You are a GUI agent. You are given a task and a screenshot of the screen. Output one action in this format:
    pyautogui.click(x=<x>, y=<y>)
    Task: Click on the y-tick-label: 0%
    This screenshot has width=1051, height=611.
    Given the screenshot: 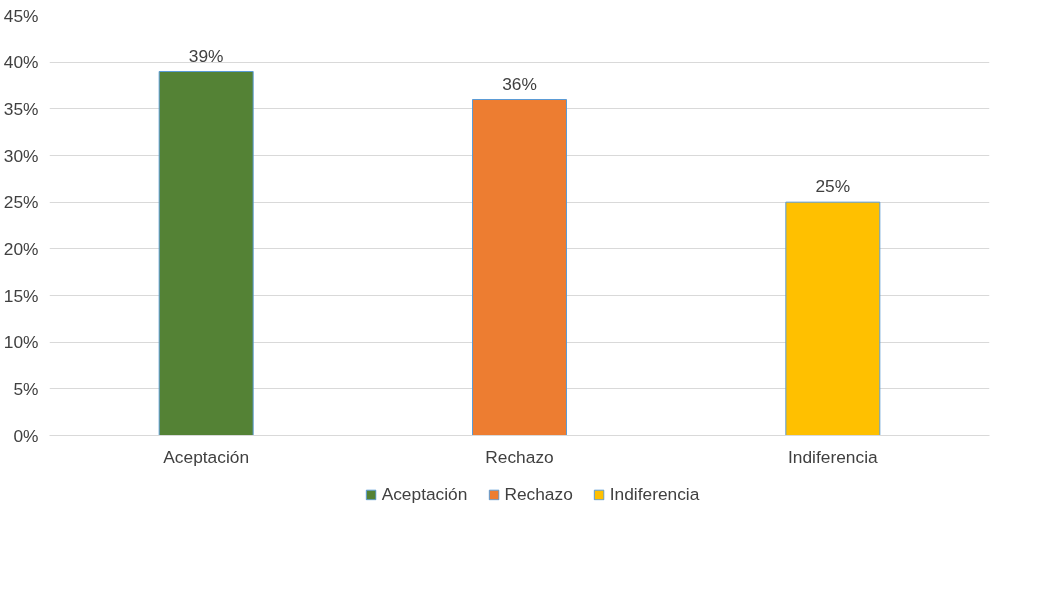 What is the action you would take?
    pyautogui.click(x=26, y=435)
    